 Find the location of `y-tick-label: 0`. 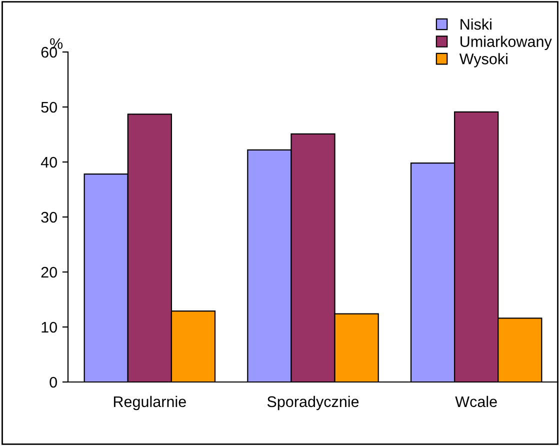

y-tick-label: 0 is located at coordinates (53, 382).